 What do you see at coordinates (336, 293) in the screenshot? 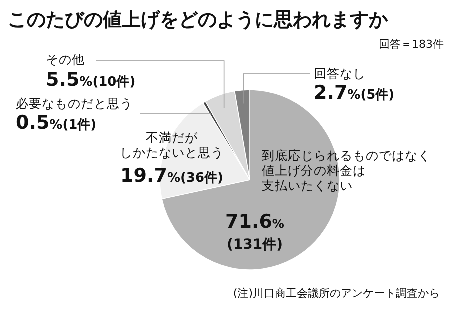
I see `annotation: (注)川口商工会議所のアンケート調査から` at bounding box center [336, 293].